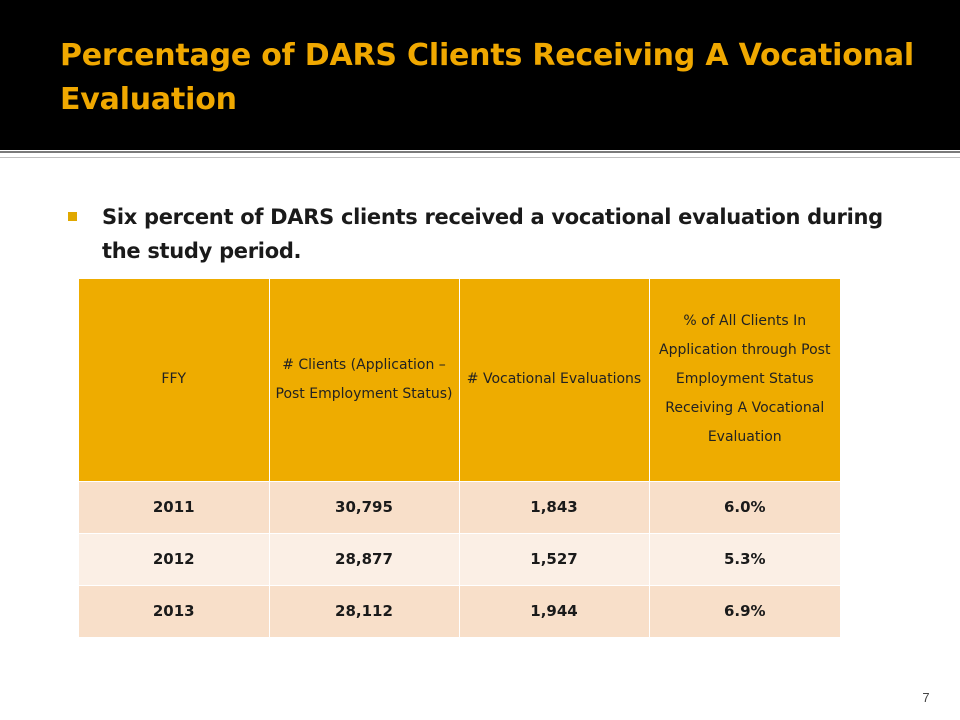 This screenshot has height=720, width=960. What do you see at coordinates (926, 697) in the screenshot?
I see `page-number: 7` at bounding box center [926, 697].